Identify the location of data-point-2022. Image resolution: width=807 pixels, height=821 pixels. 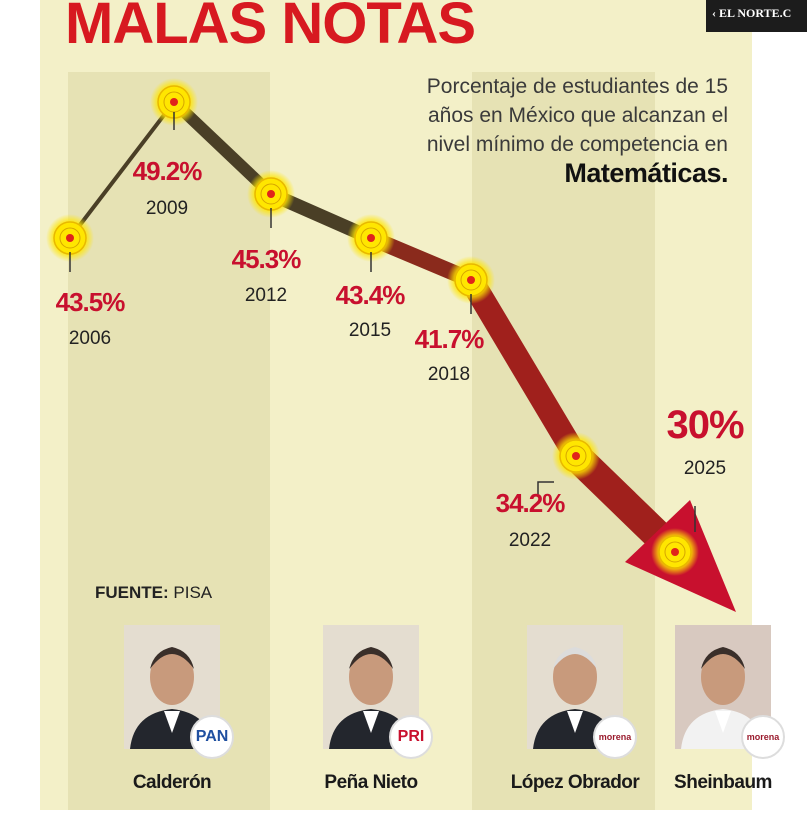
(576, 456).